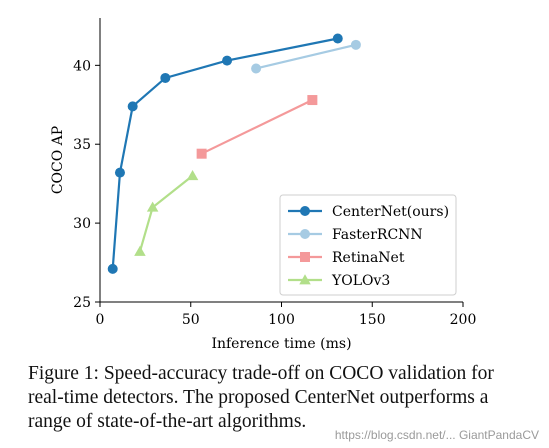 This screenshot has width=549, height=448. Describe the element at coordinates (390, 212) in the screenshot. I see `legend-label: CenterNet(ours)` at that location.